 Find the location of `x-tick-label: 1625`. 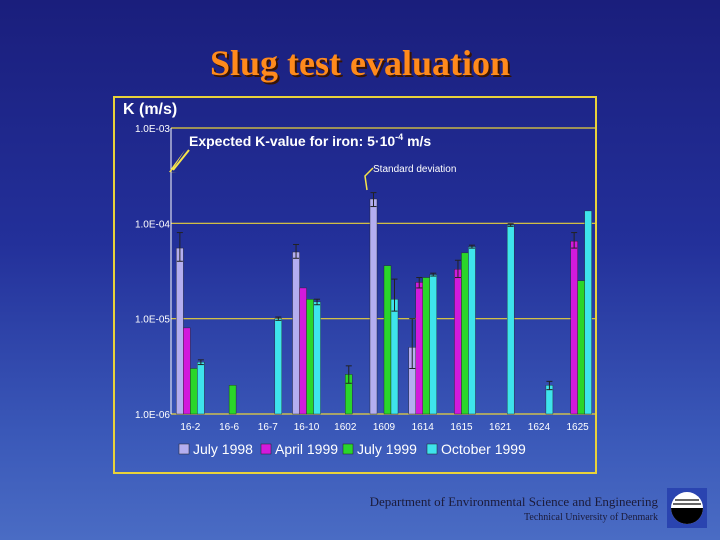

x-tick-label: 1625 is located at coordinates (578, 427).